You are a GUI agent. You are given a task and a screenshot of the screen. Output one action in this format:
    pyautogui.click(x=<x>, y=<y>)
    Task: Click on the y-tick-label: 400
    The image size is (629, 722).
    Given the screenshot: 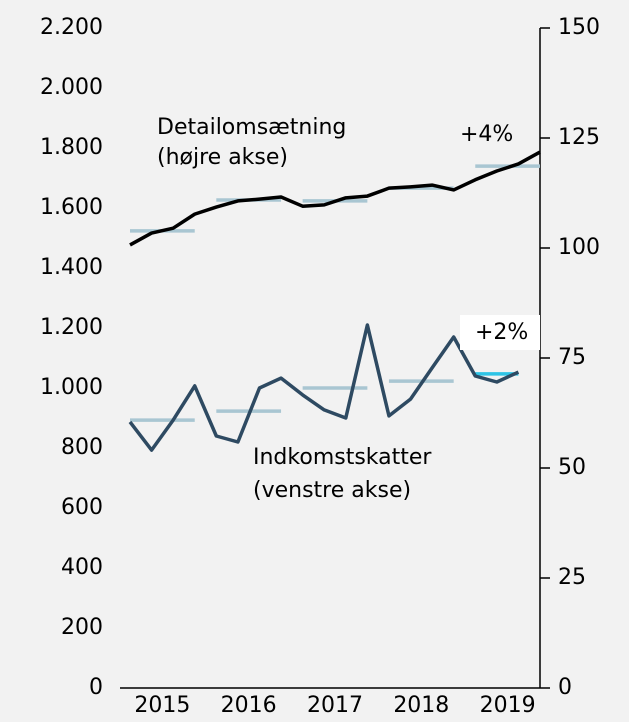 What is the action you would take?
    pyautogui.click(x=82, y=567)
    